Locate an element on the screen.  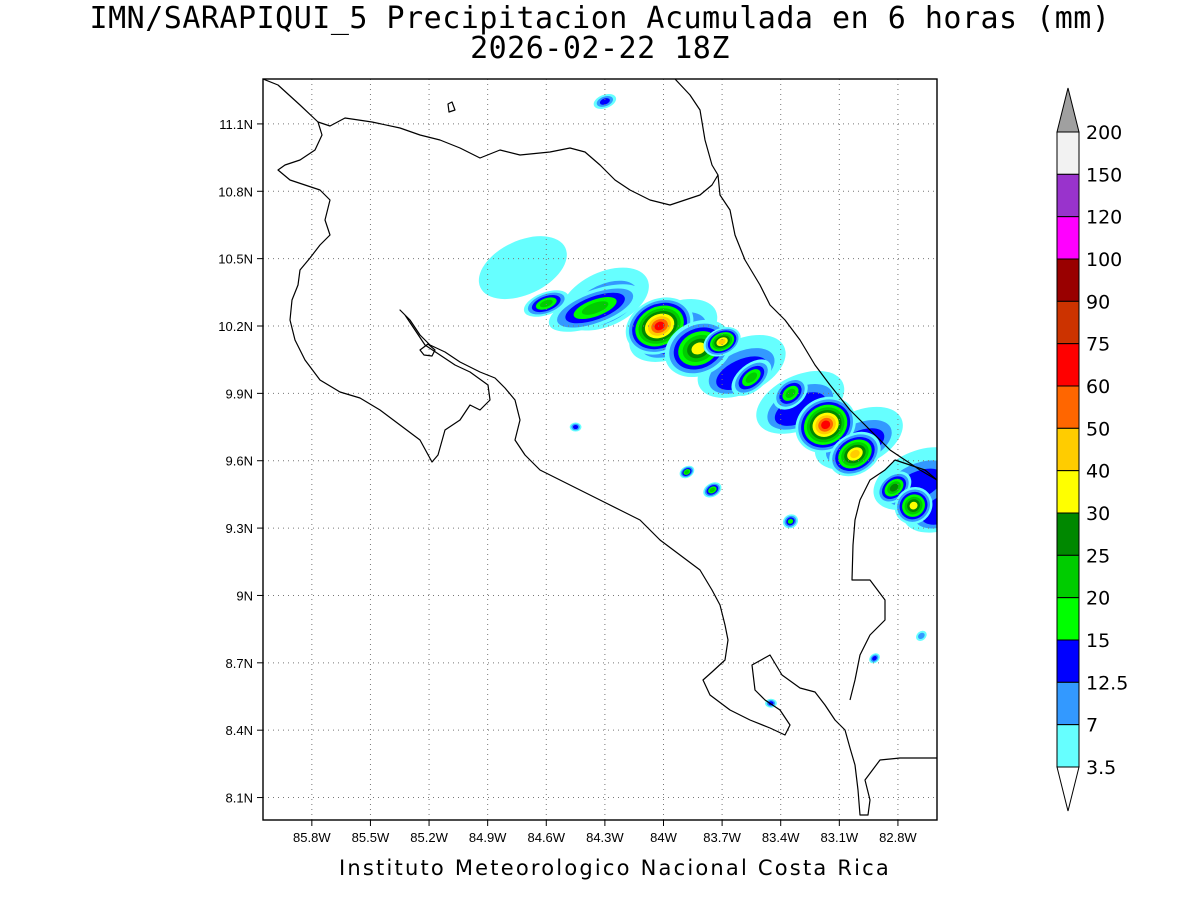
y-tick-label: 8.1N is located at coordinates (239, 798).